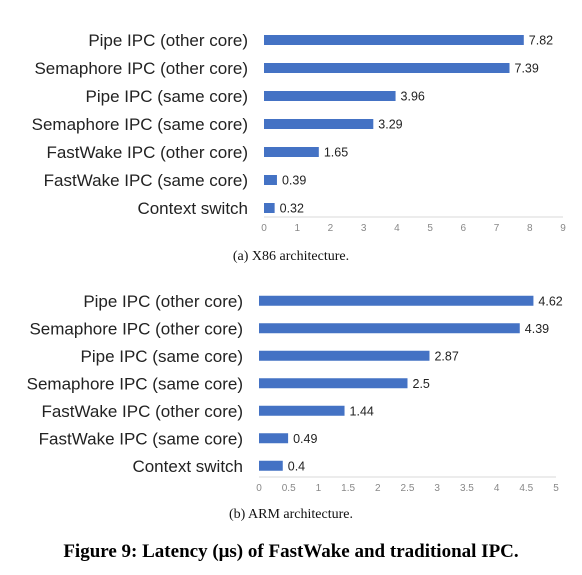 The width and height of the screenshot is (582, 575). What do you see at coordinates (294, 181) in the screenshot?
I see `value-label: 0.39` at bounding box center [294, 181].